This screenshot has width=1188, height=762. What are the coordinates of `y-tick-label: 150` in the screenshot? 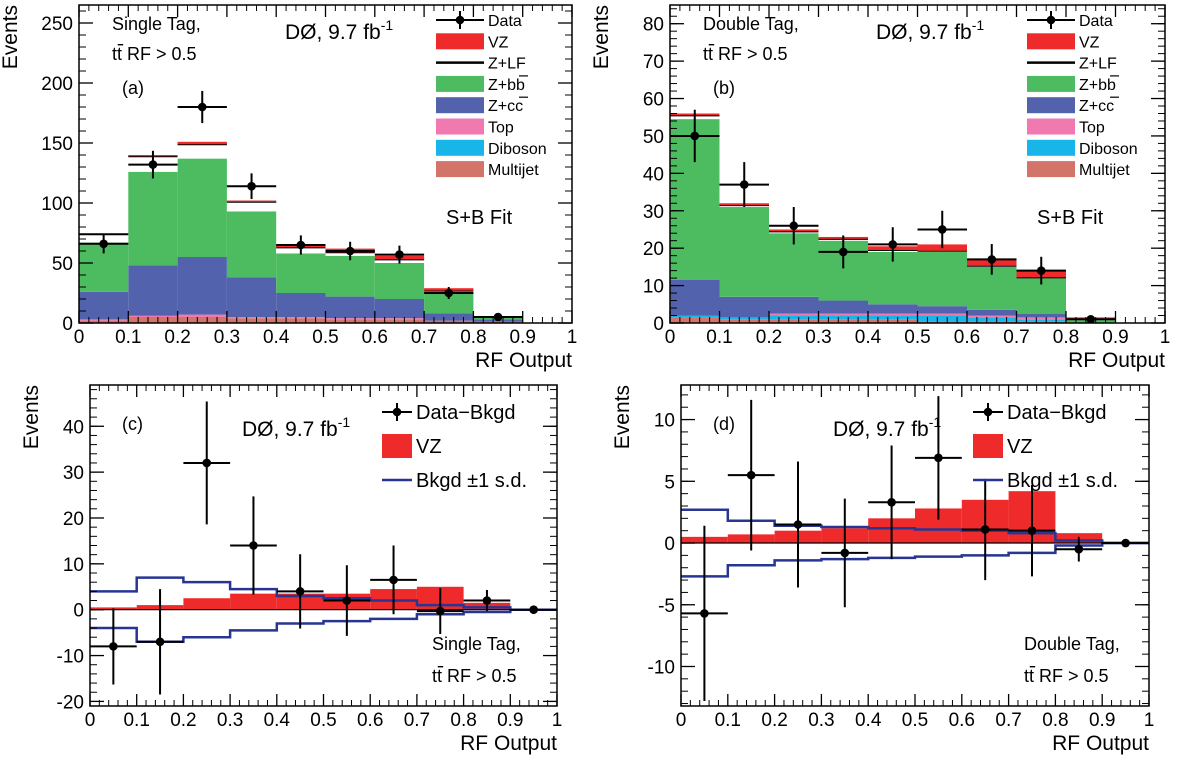 It's located at (57, 144).